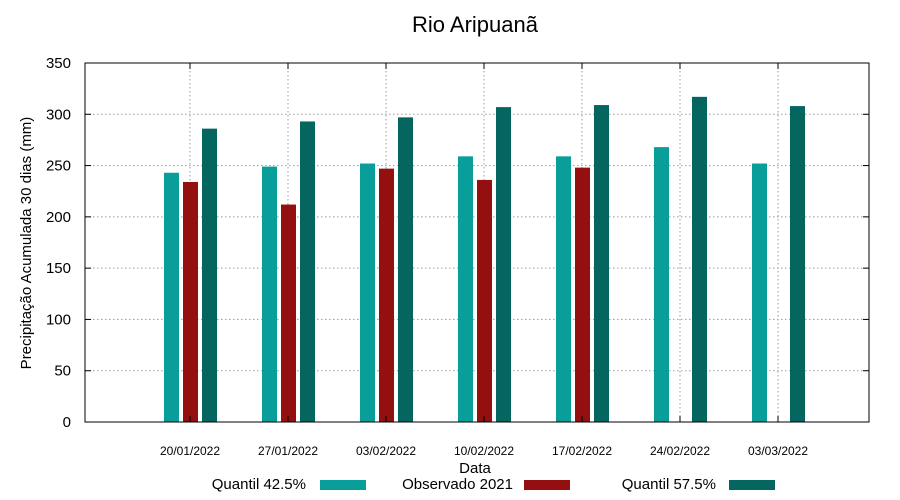 Image resolution: width=900 pixels, height=500 pixels. What do you see at coordinates (582, 451) in the screenshot?
I see `x-tick-label: 17/02/2022` at bounding box center [582, 451].